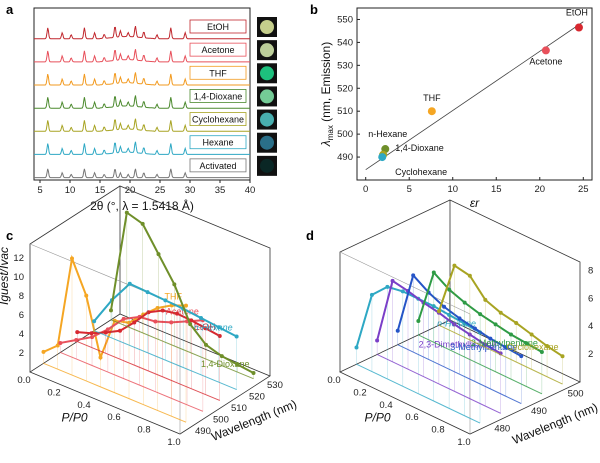 This screenshot has width=600, height=463. What do you see at coordinates (310, 235) in the screenshot?
I see `panel-label-d: d` at bounding box center [310, 235].